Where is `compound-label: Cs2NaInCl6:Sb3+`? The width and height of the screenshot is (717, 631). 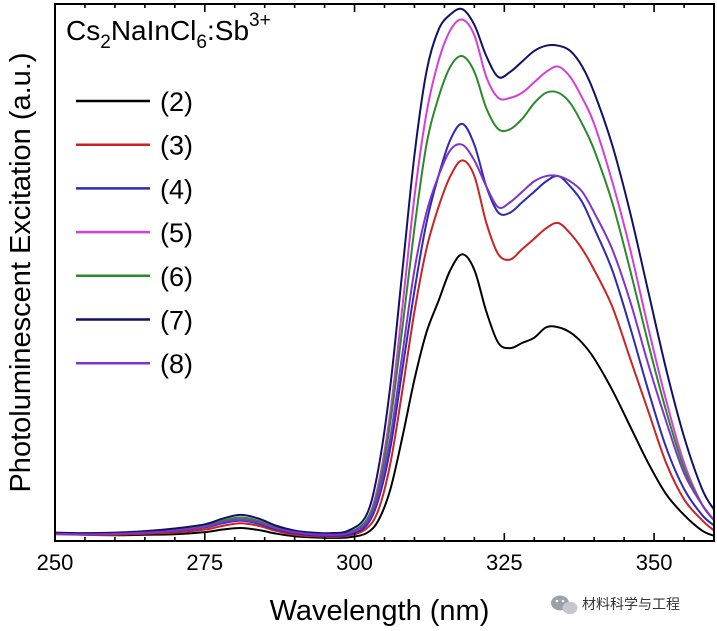
compound-label: Cs2NaInCl6:Sb3+ is located at coordinates (168, 31).